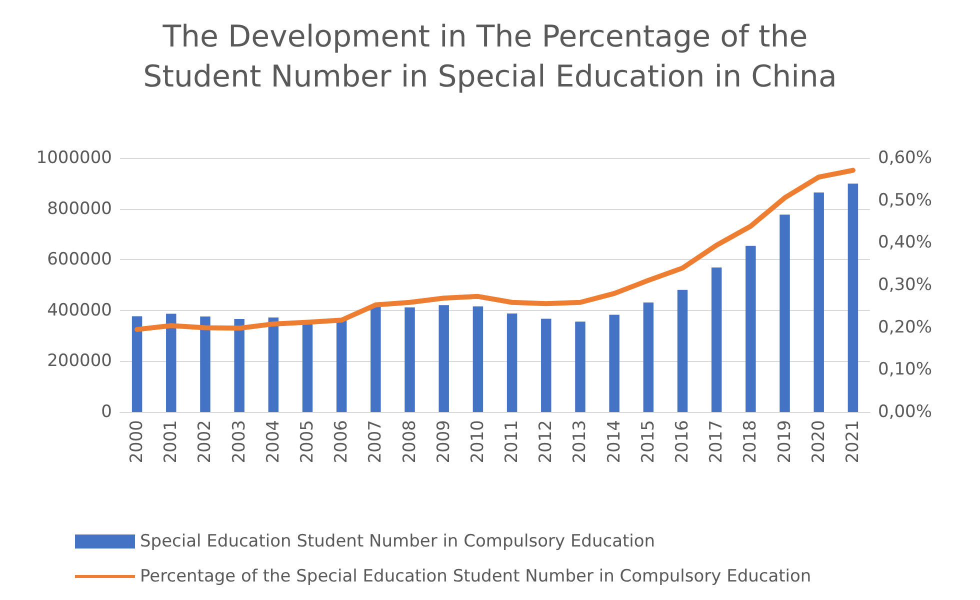  Describe the element at coordinates (905, 242) in the screenshot. I see `y2-tick-label: 0,40%` at that location.